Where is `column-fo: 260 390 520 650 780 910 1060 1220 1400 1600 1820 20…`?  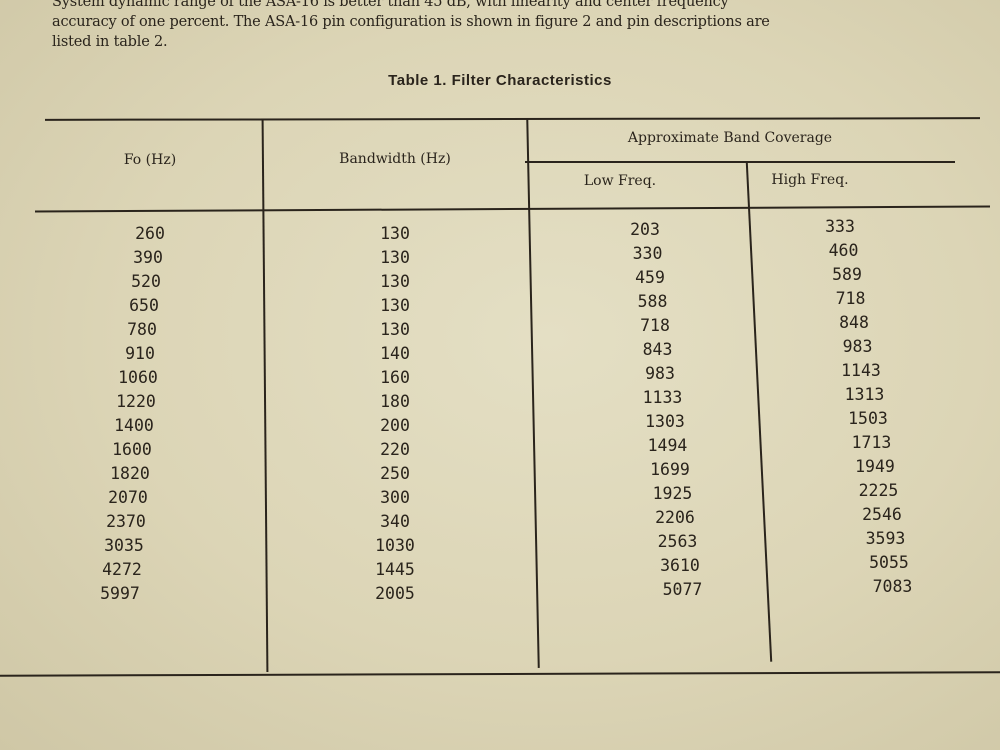 column-fo: 260 390 520 650 780 910 1060 1220 1400 1600 1820 20… is located at coordinates (150, 414).